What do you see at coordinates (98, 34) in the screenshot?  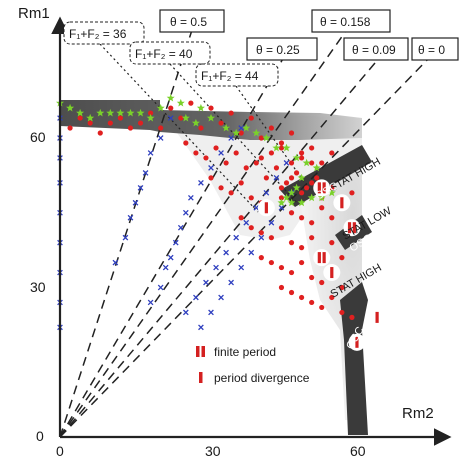 I see `sum-label-0: F₁+F₂ = 36` at bounding box center [98, 34].